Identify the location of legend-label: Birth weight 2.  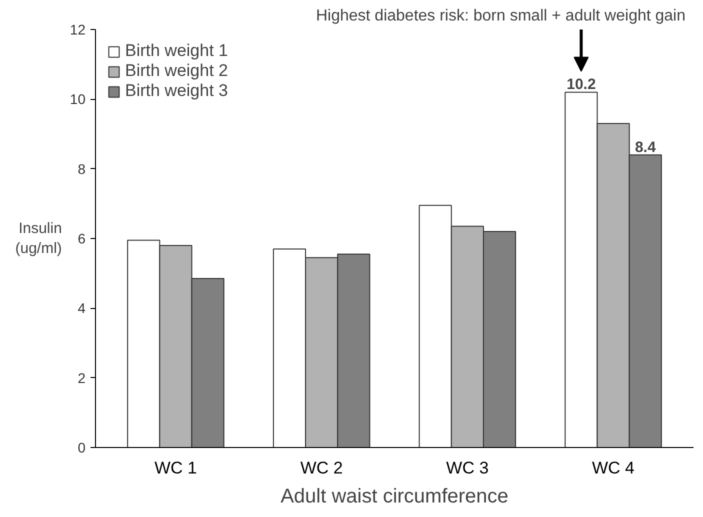
(176, 71).